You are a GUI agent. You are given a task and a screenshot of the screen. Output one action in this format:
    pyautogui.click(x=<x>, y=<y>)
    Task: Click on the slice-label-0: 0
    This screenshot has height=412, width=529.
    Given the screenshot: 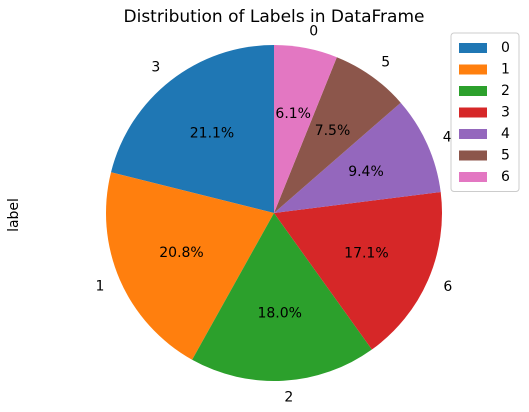 What is the action you would take?
    pyautogui.click(x=313, y=32)
    